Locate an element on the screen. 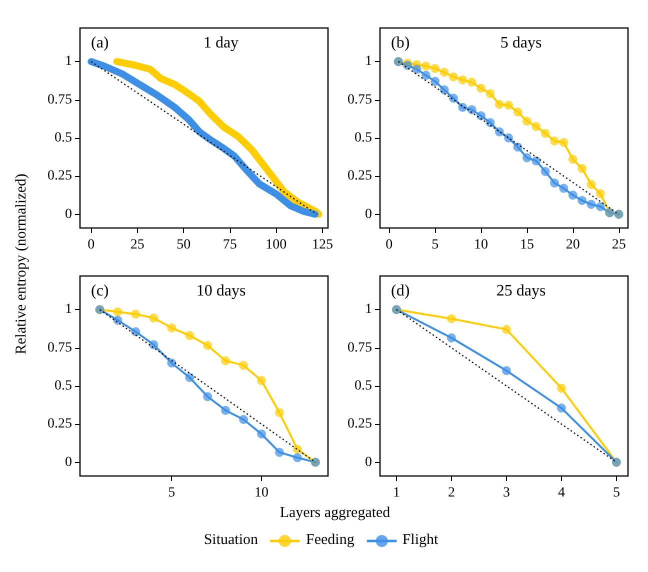  x-tick-label: 50 is located at coordinates (183, 245).